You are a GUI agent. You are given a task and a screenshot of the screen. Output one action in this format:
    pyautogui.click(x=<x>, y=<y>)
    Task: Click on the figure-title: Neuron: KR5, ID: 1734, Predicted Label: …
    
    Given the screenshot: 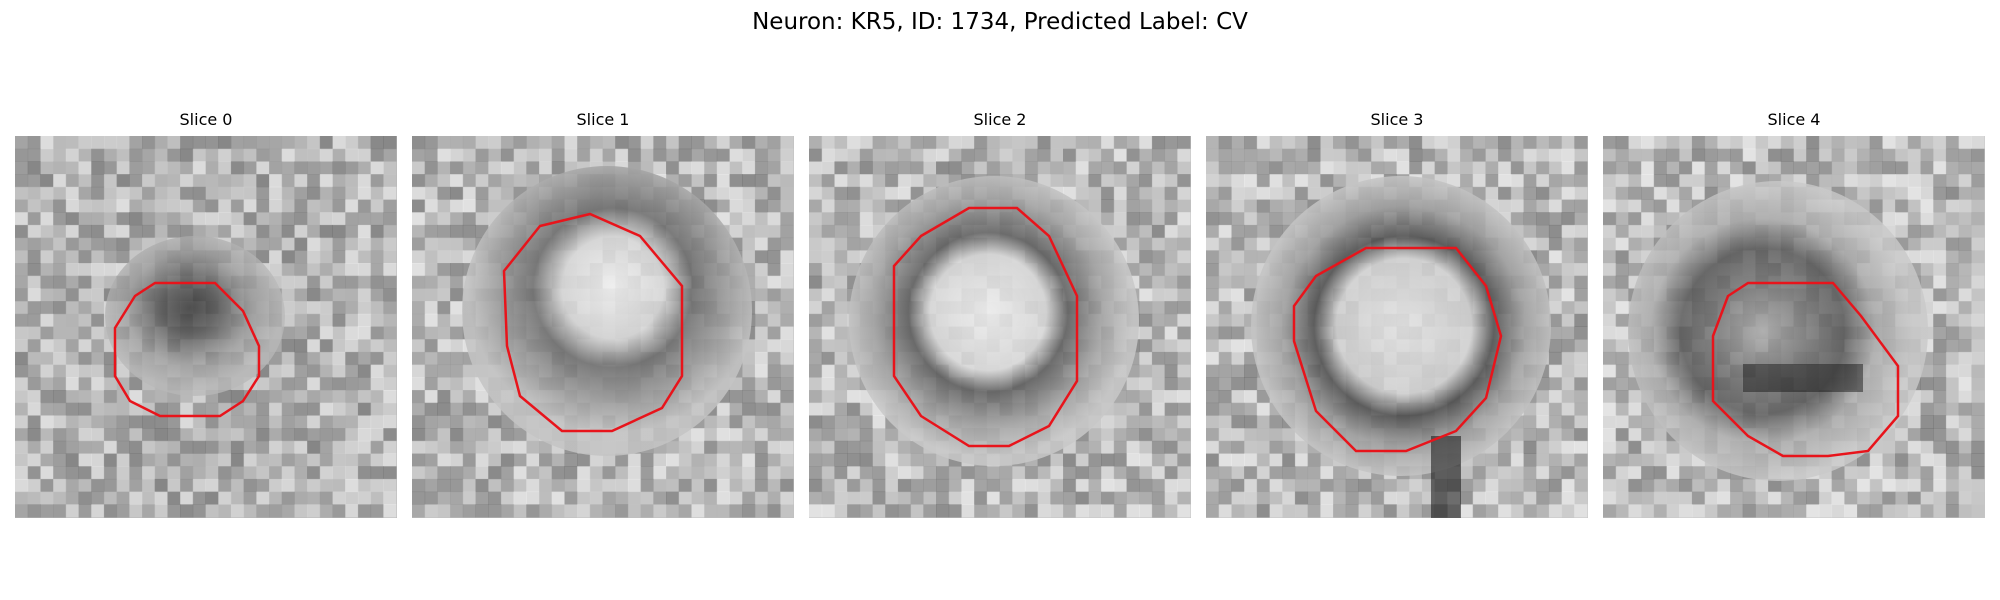 What is the action you would take?
    pyautogui.click(x=1000, y=22)
    